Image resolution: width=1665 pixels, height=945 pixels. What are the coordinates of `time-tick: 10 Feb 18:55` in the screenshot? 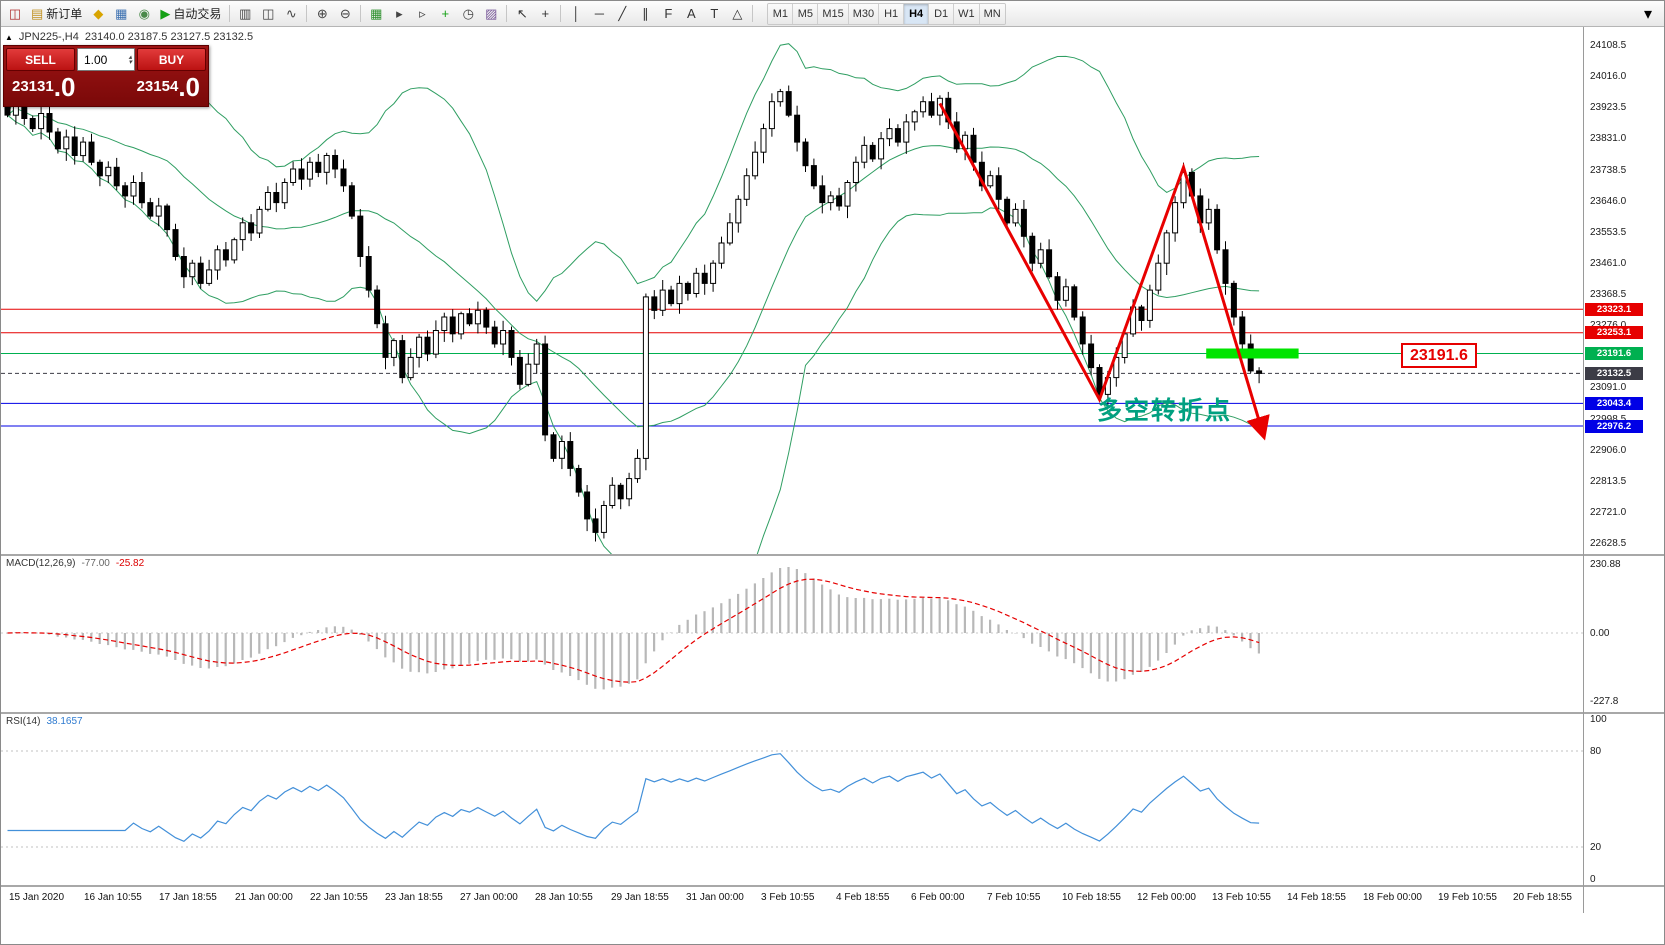 It's located at (1091, 897).